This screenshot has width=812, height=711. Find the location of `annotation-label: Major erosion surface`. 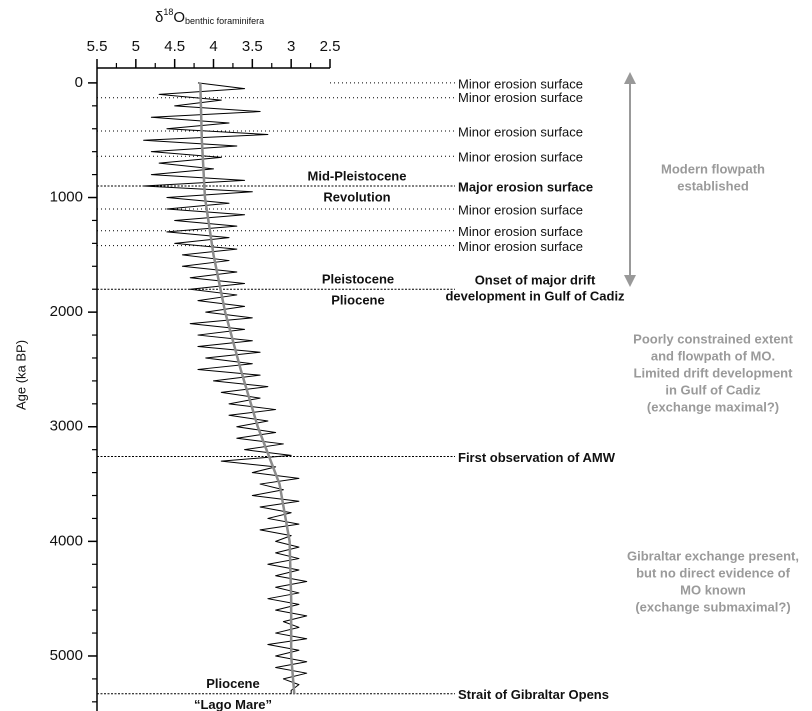

annotation-label: Major erosion surface is located at coordinates (525, 186).